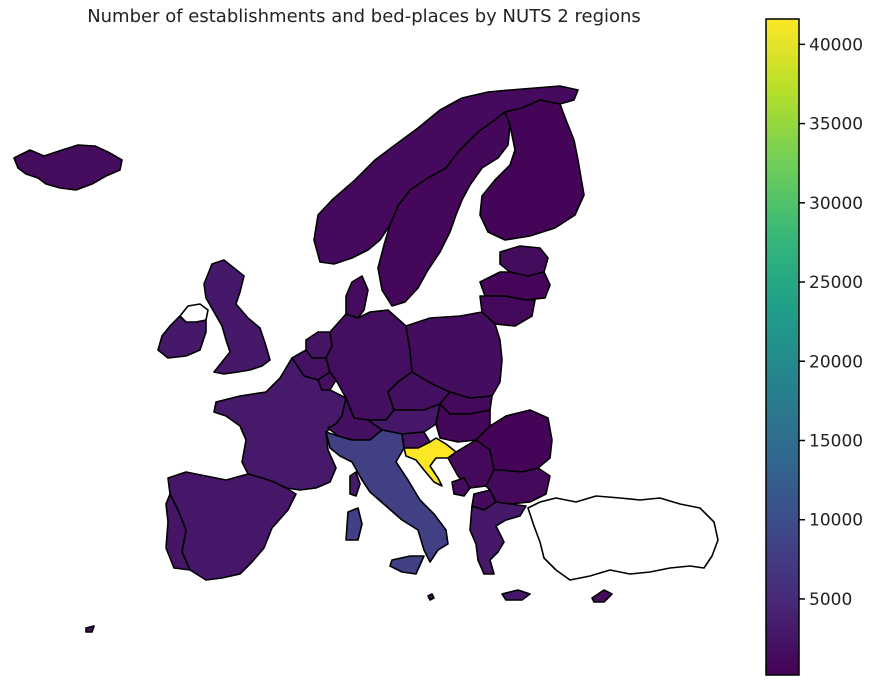 This screenshot has width=870, height=681. What do you see at coordinates (830, 600) in the screenshot?
I see `colorbar-tick-label: 5000` at bounding box center [830, 600].